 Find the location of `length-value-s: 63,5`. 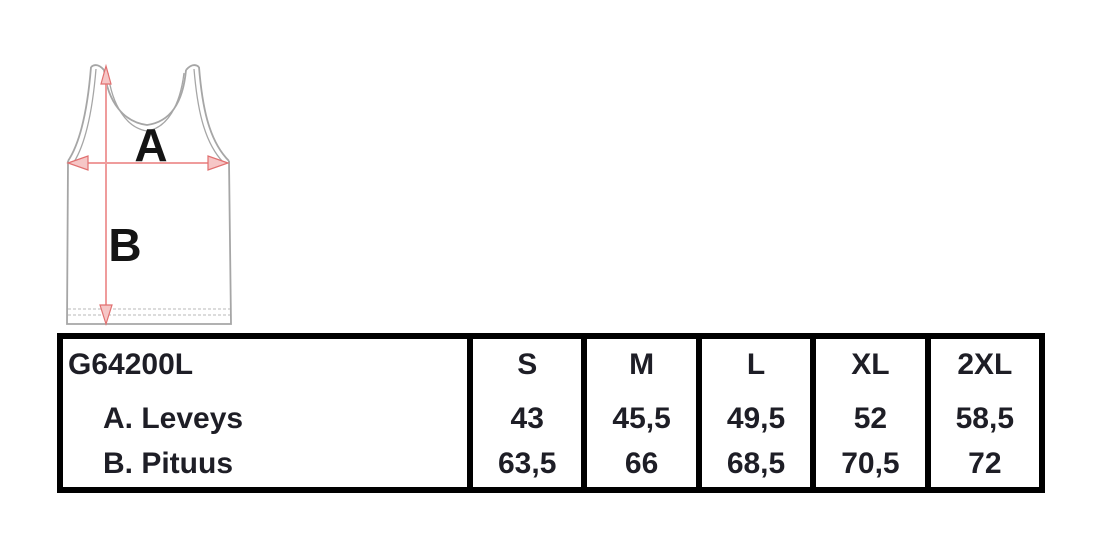

length-value-s: 63,5 is located at coordinates (527, 463).